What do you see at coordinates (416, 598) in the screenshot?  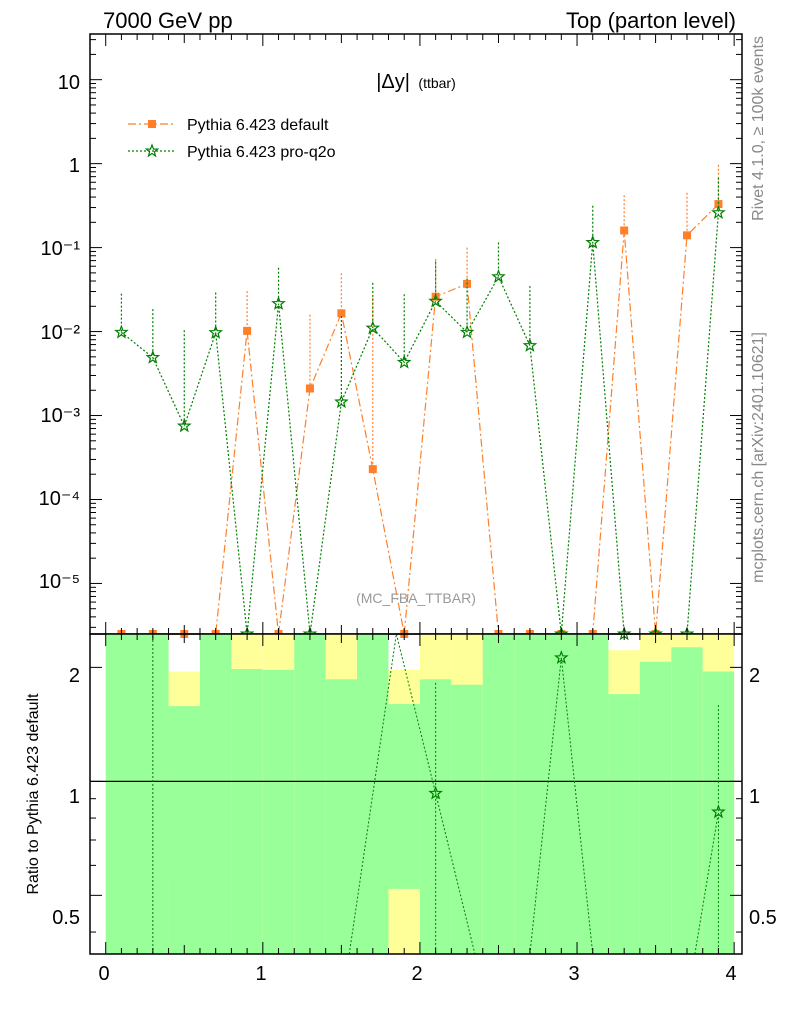 I see `watermark-label: (MC_FBA_TTBAR)` at bounding box center [416, 598].